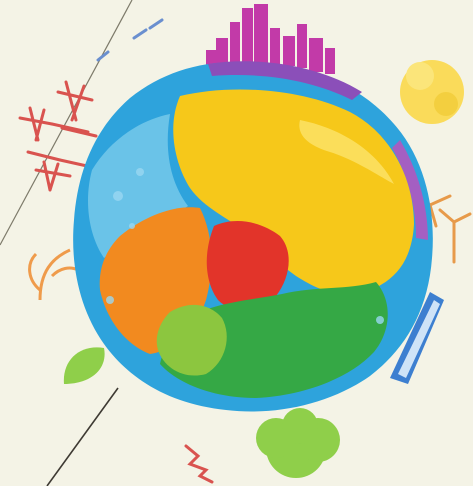 This screenshot has height=486, width=473. What do you see at coordinates (432, 92) in the screenshot?
I see `sun-icon` at bounding box center [432, 92].